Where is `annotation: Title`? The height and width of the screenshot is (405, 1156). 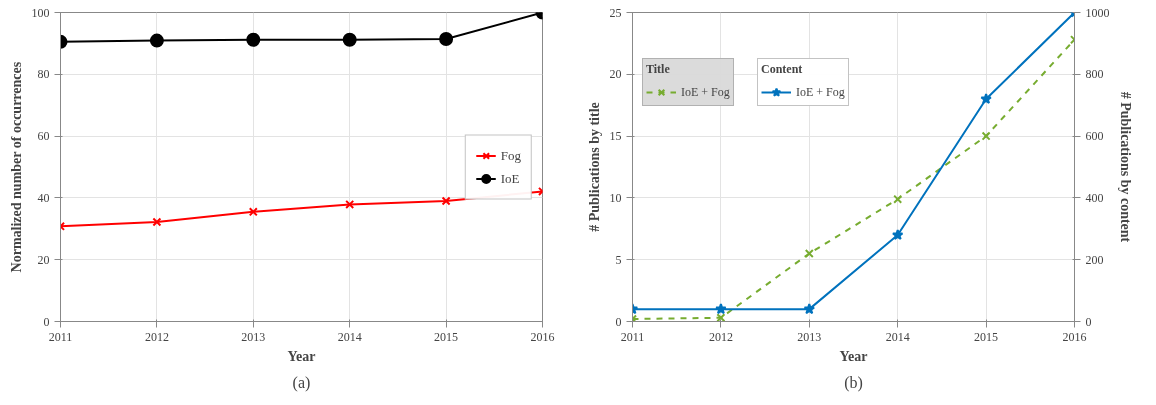
annotation: Title is located at coordinates (658, 69).